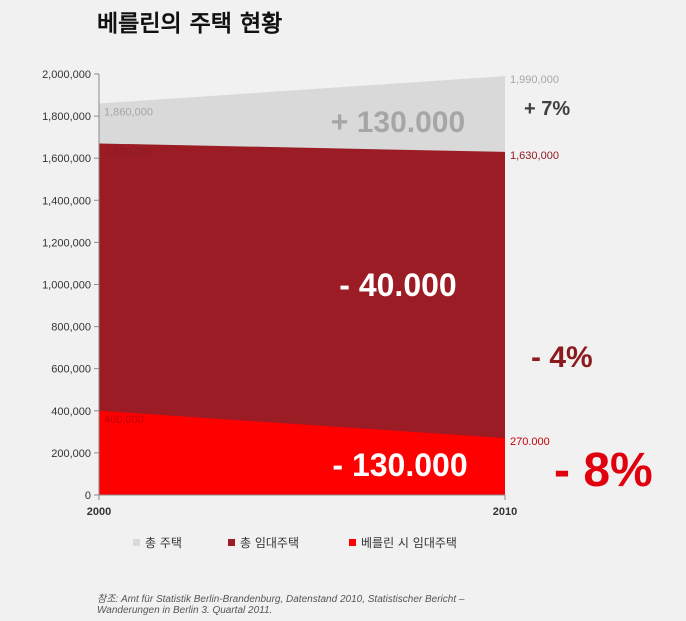  I want to click on legend-item-total: 총 주택, so click(157, 542).